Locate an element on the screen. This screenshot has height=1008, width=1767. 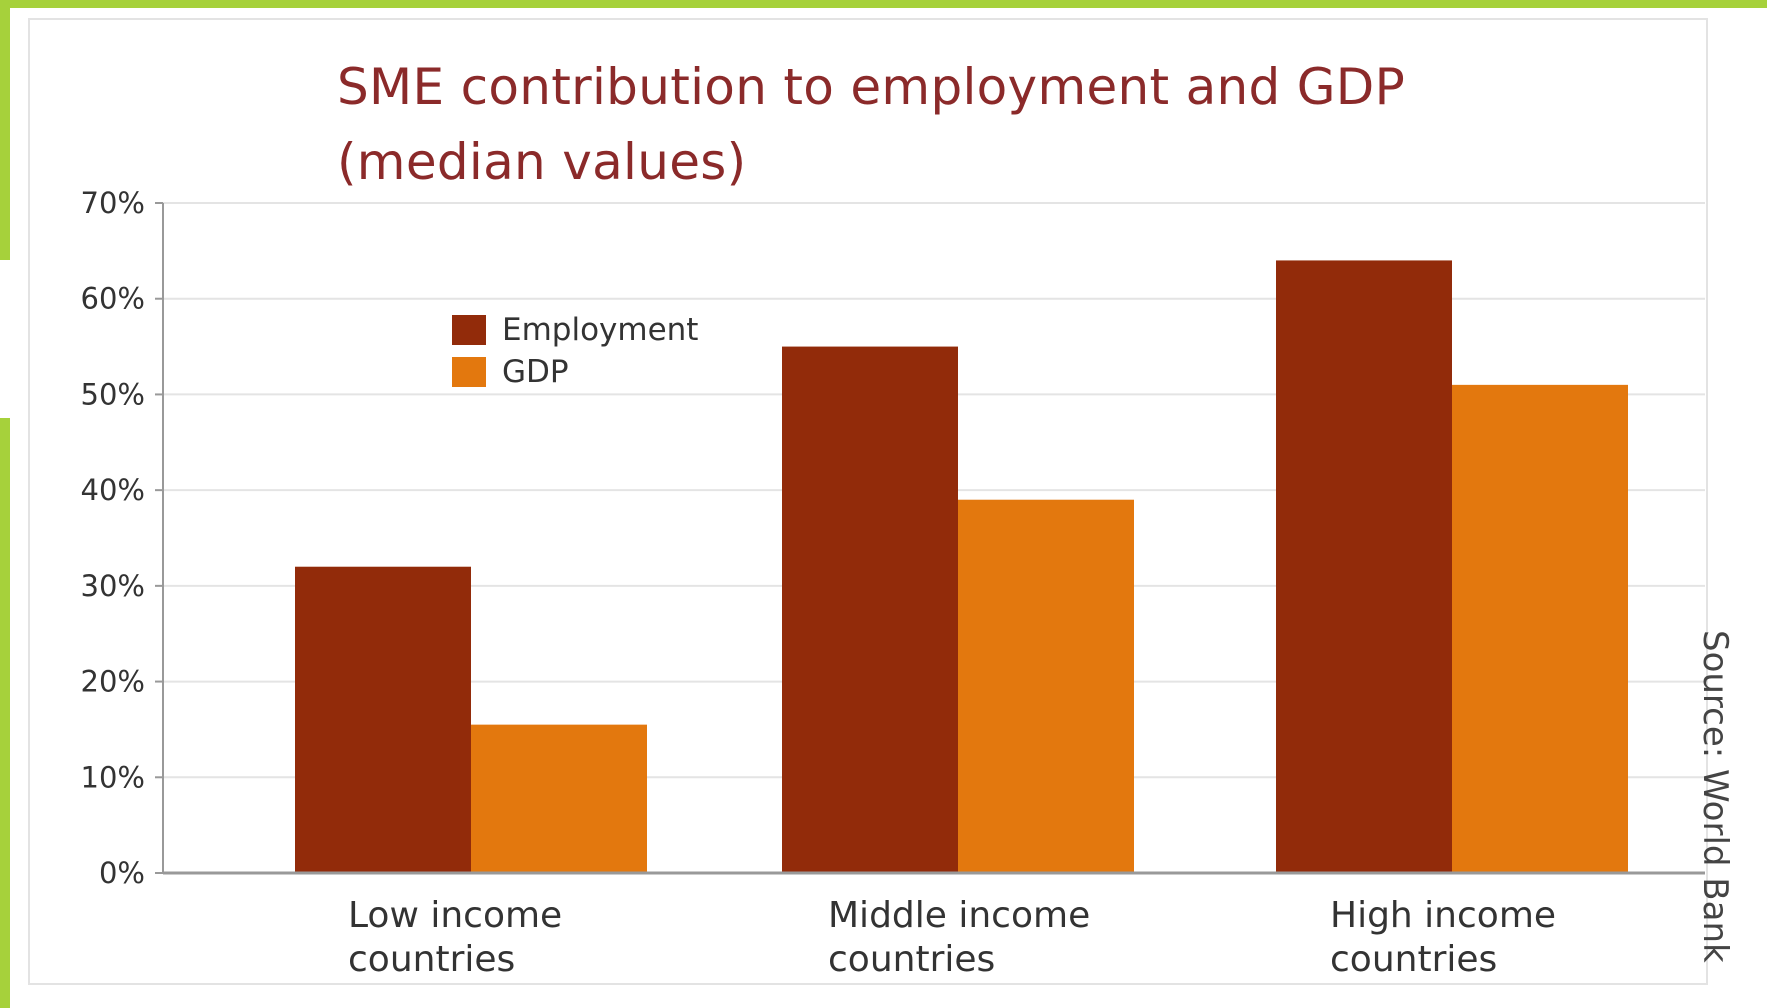
legend-item-employment: Employment is located at coordinates (575, 330).